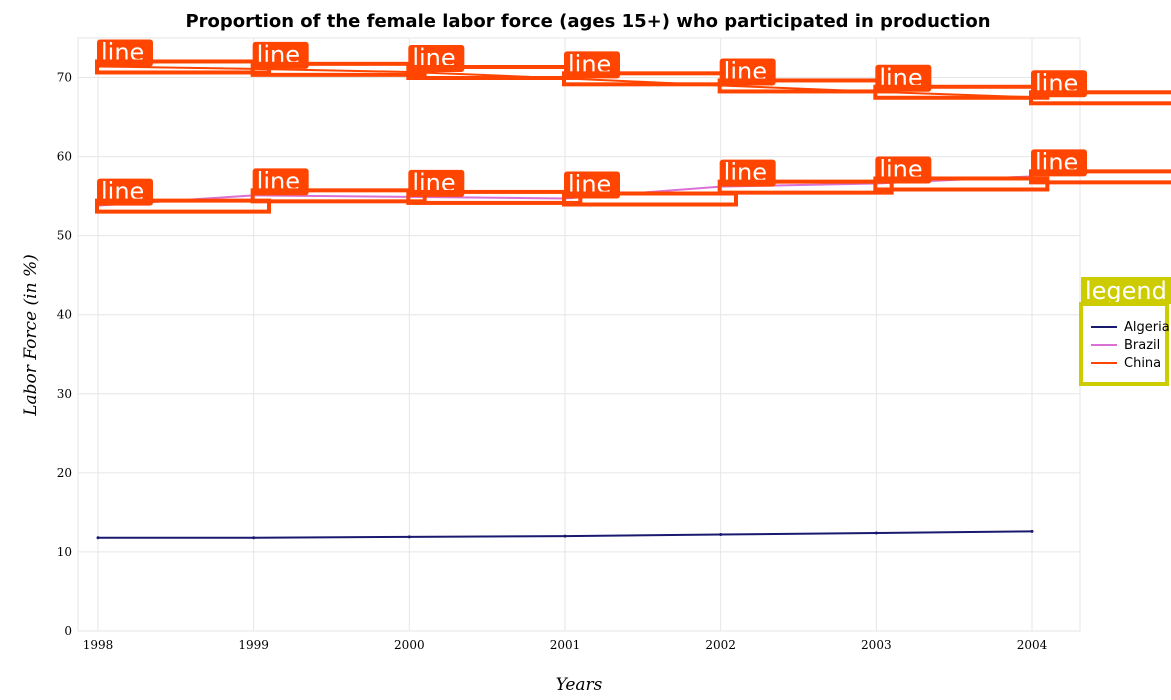  Describe the element at coordinates (876, 645) in the screenshot. I see `x-tick-label: 2003` at that location.